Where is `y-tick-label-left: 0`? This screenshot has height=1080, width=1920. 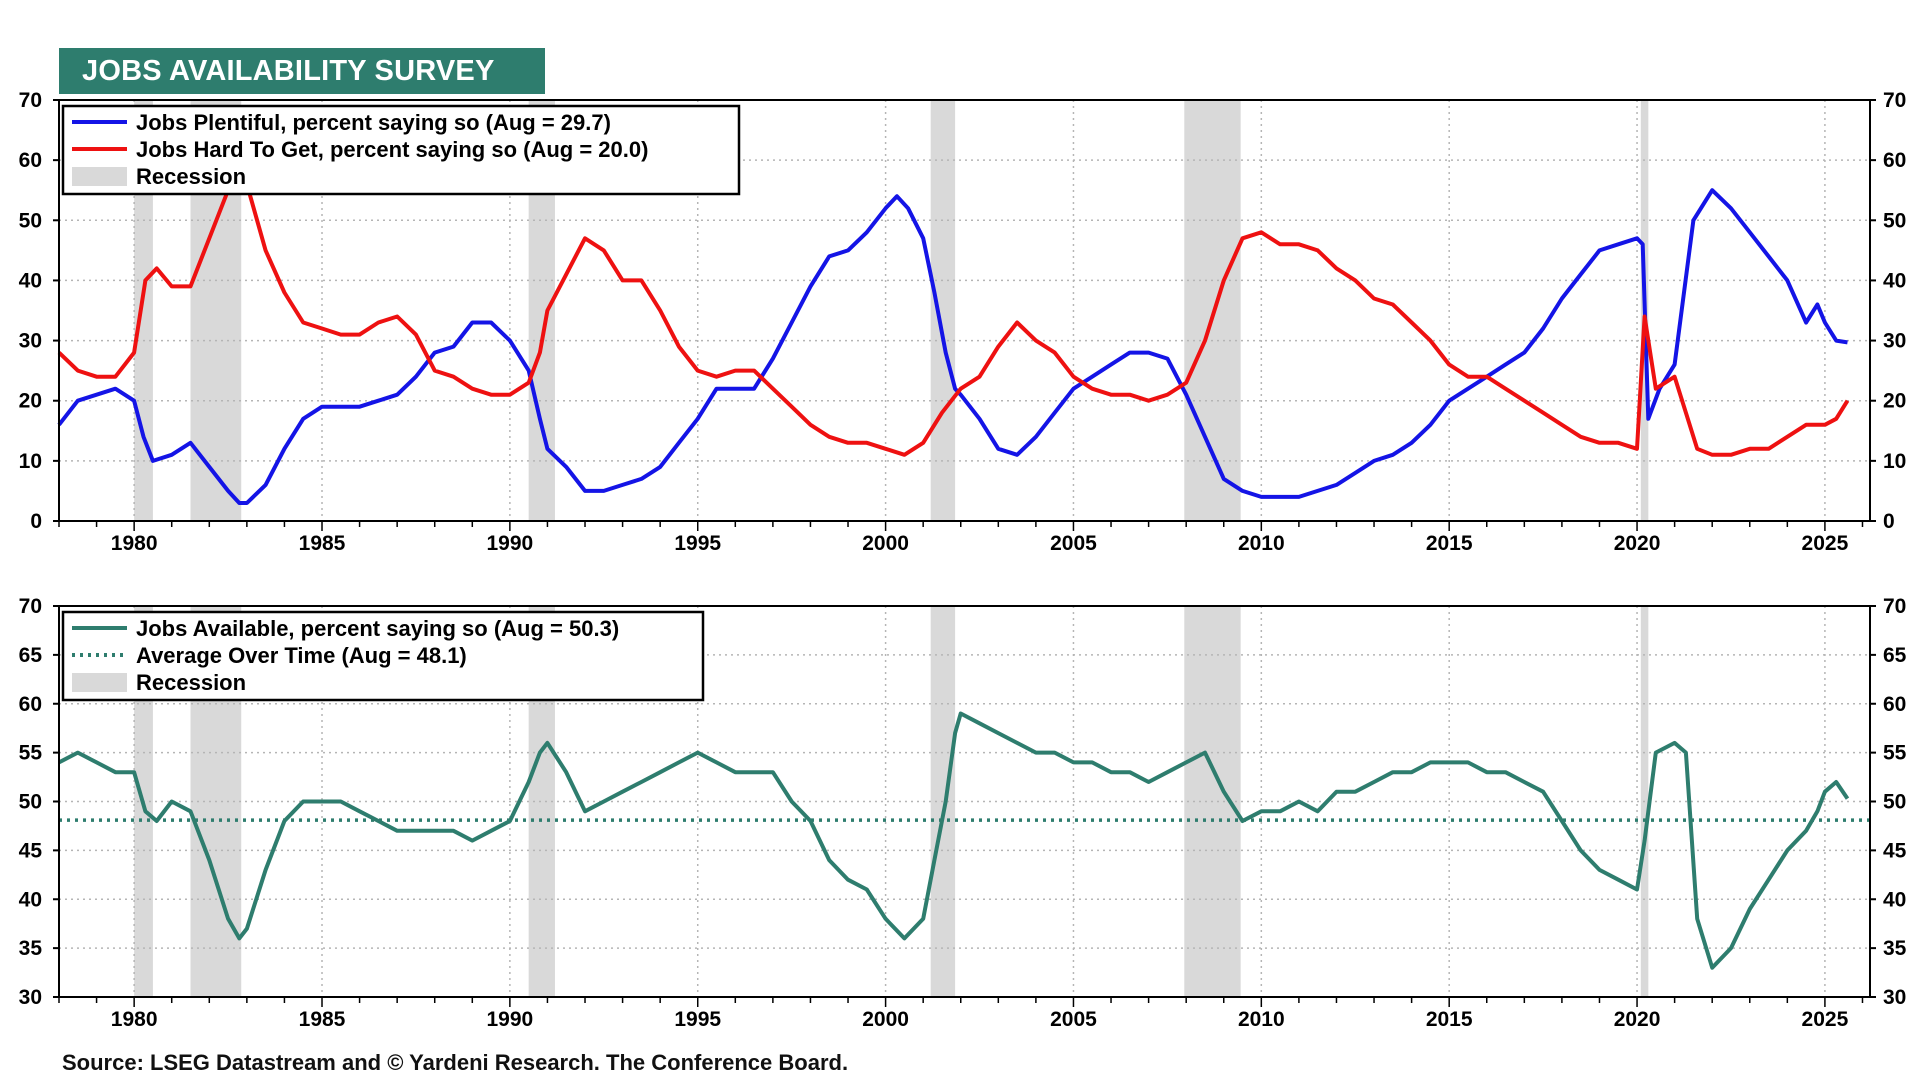 y-tick-label-left: 0 is located at coordinates (36, 521).